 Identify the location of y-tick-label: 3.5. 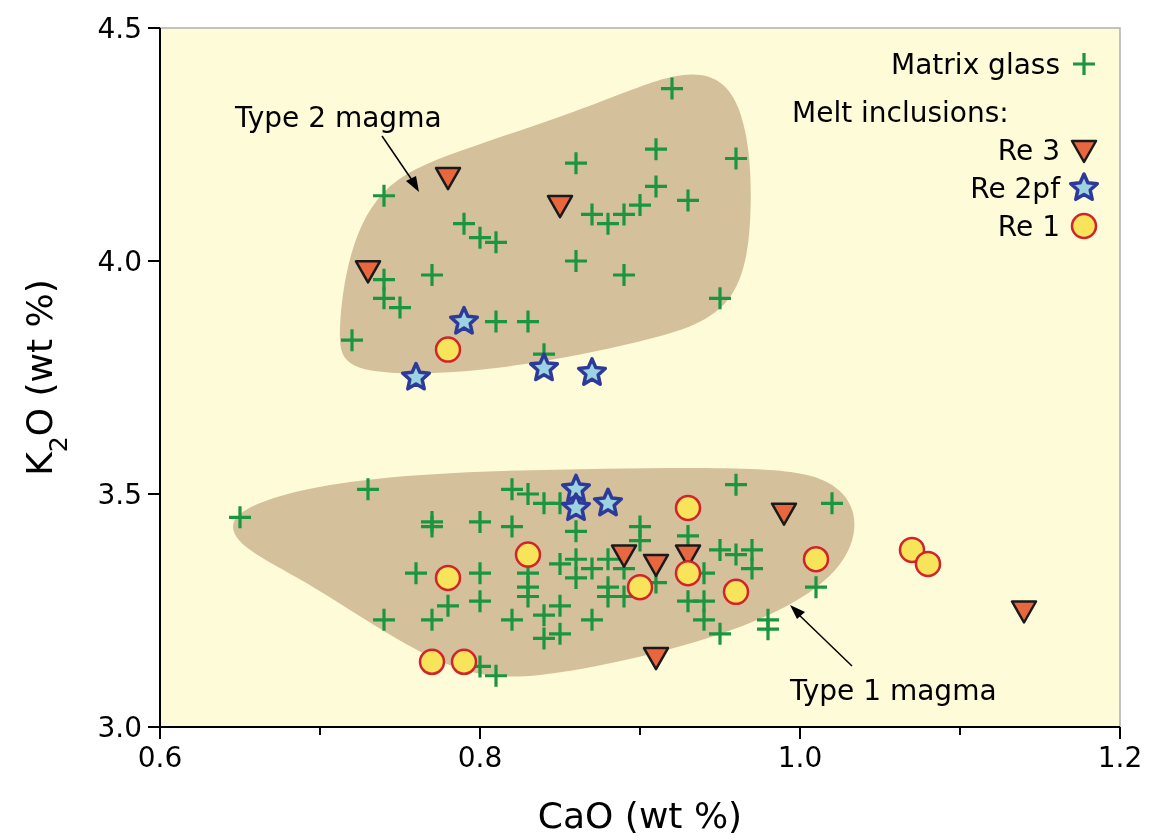
(119, 494).